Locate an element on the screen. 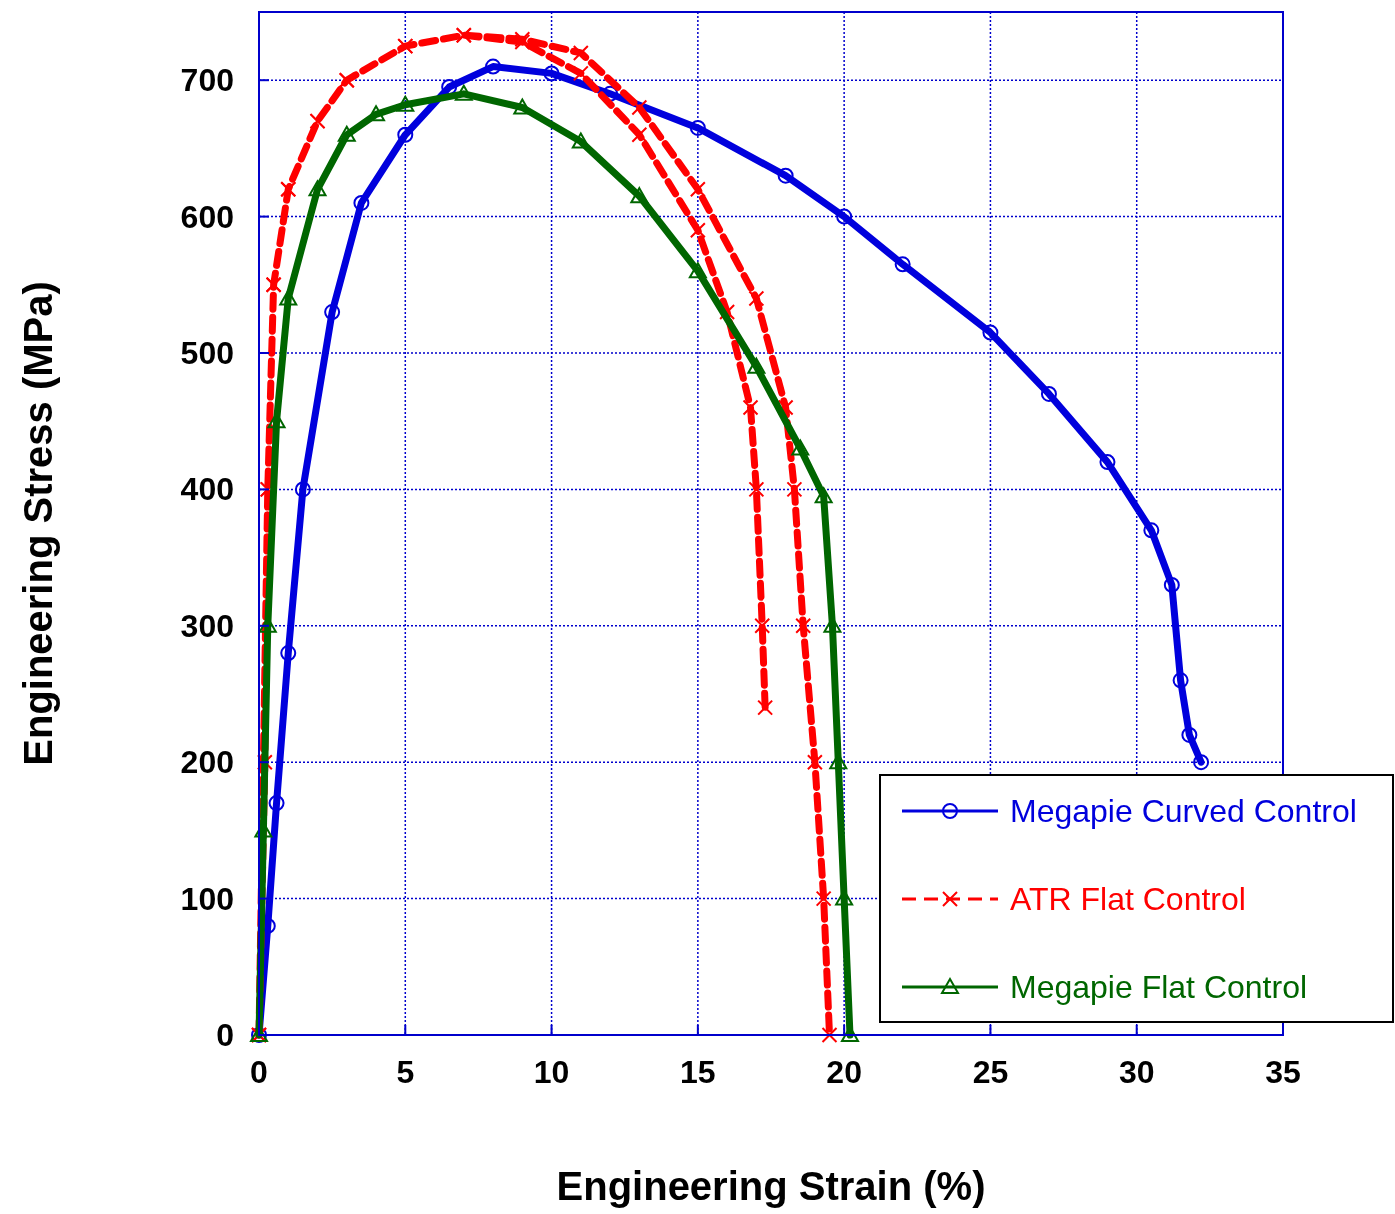  y-axis-title: Engineering Stress (MPa) is located at coordinates (38, 523).